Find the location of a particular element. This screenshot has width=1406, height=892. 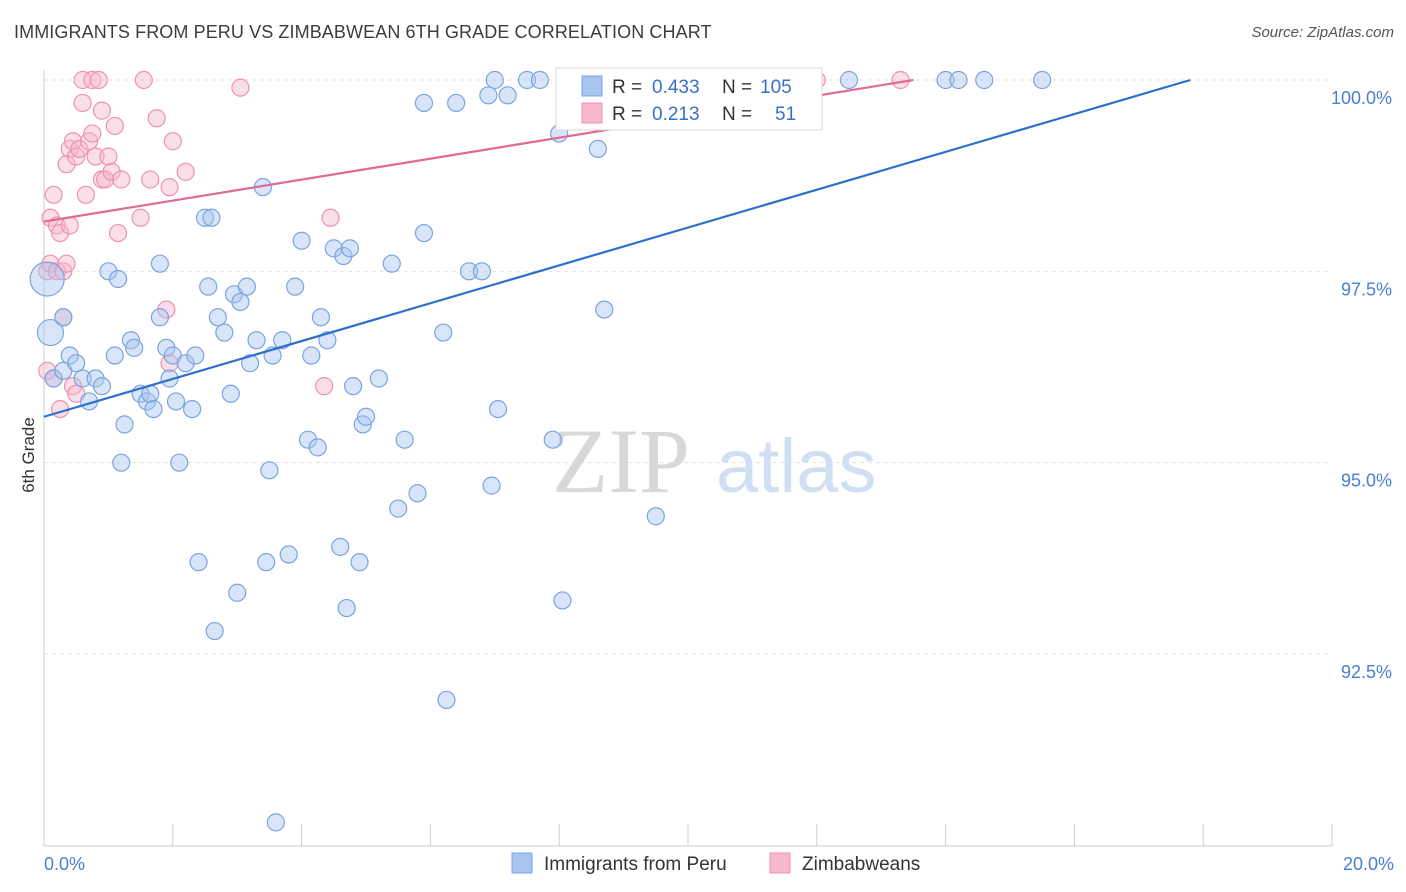

x-tick-label: 0.0% is located at coordinates (64, 864).